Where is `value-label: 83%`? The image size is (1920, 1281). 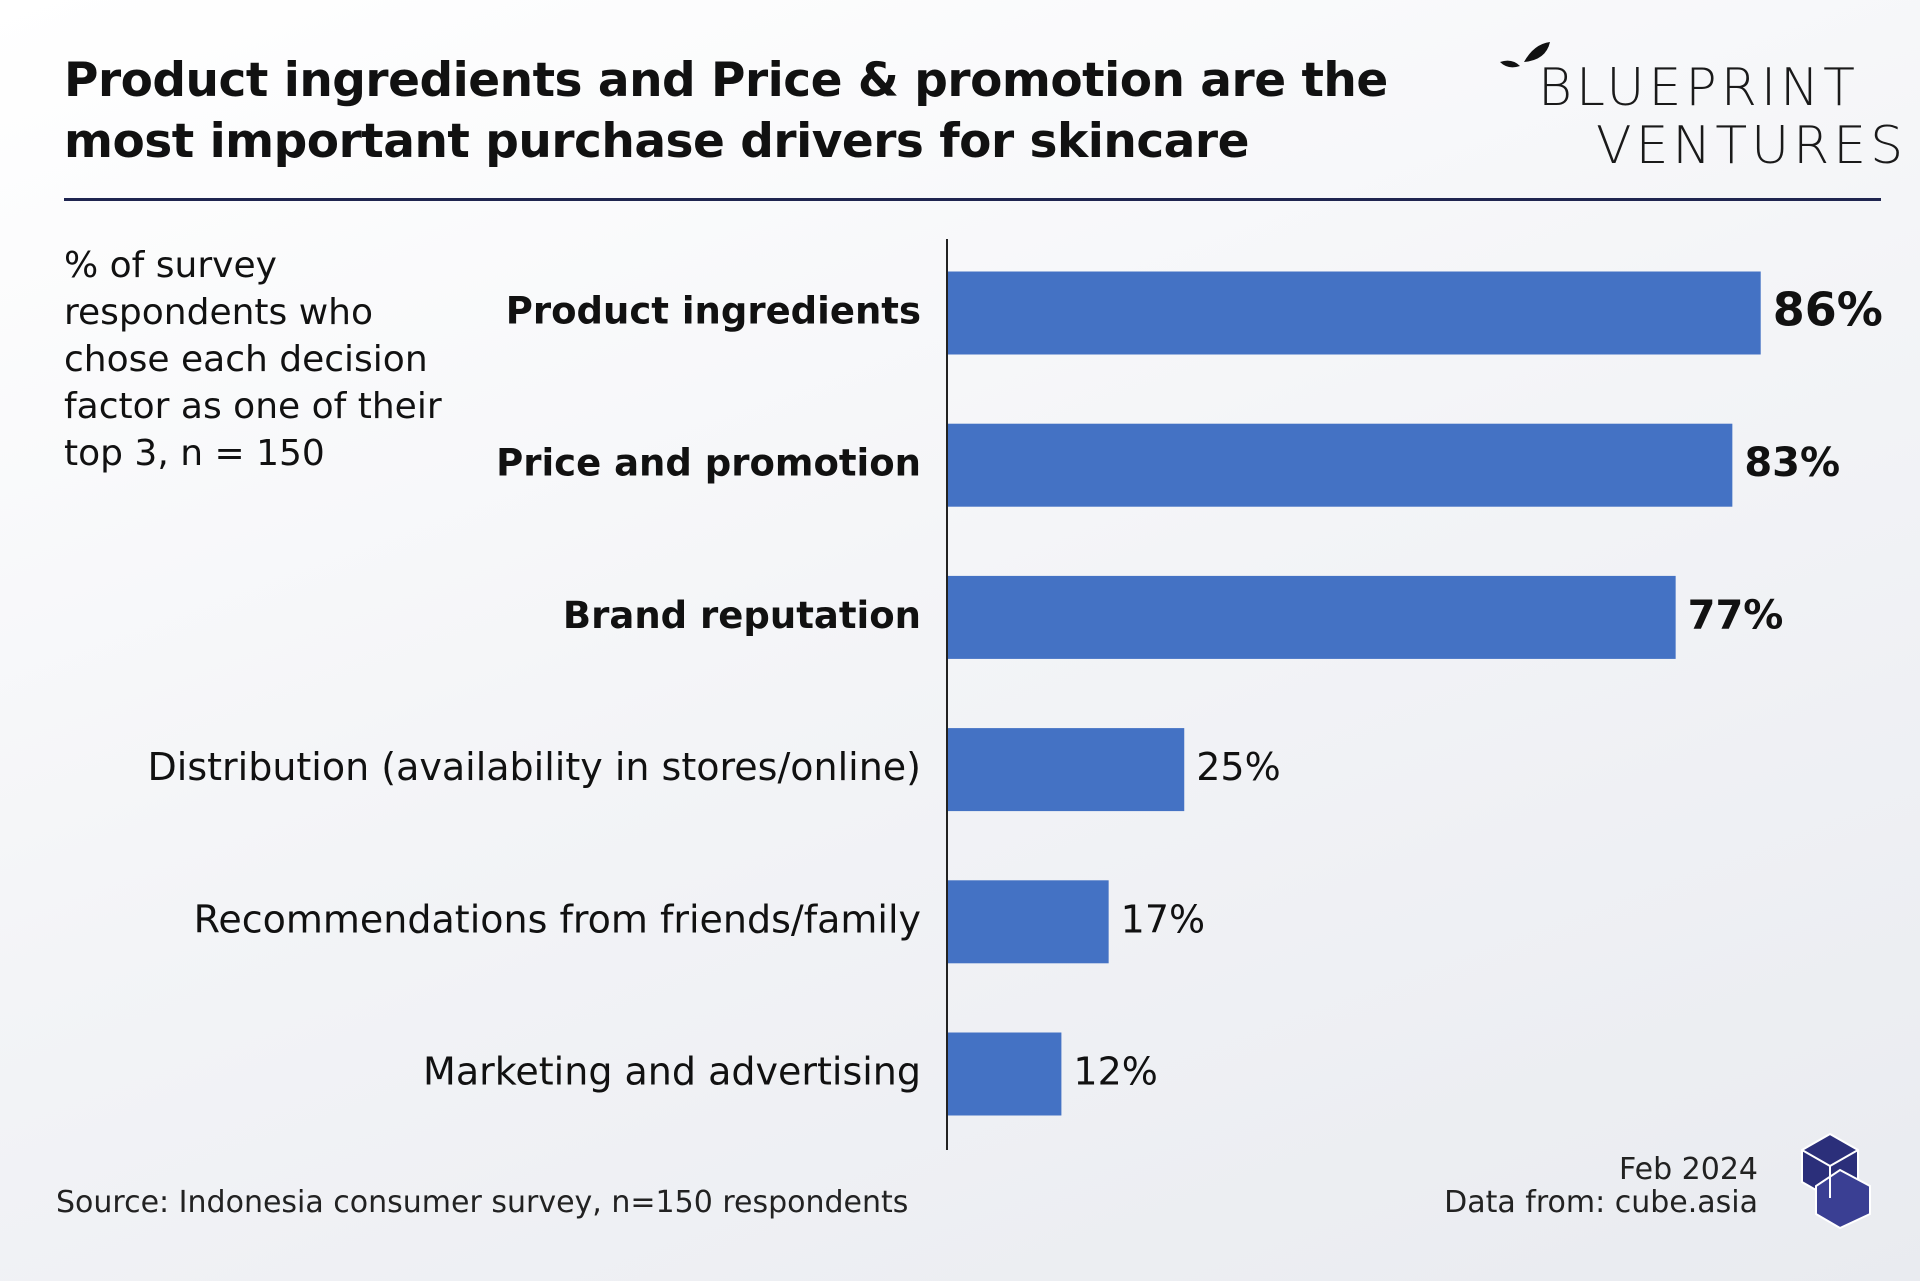 value-label: 83% is located at coordinates (1792, 463).